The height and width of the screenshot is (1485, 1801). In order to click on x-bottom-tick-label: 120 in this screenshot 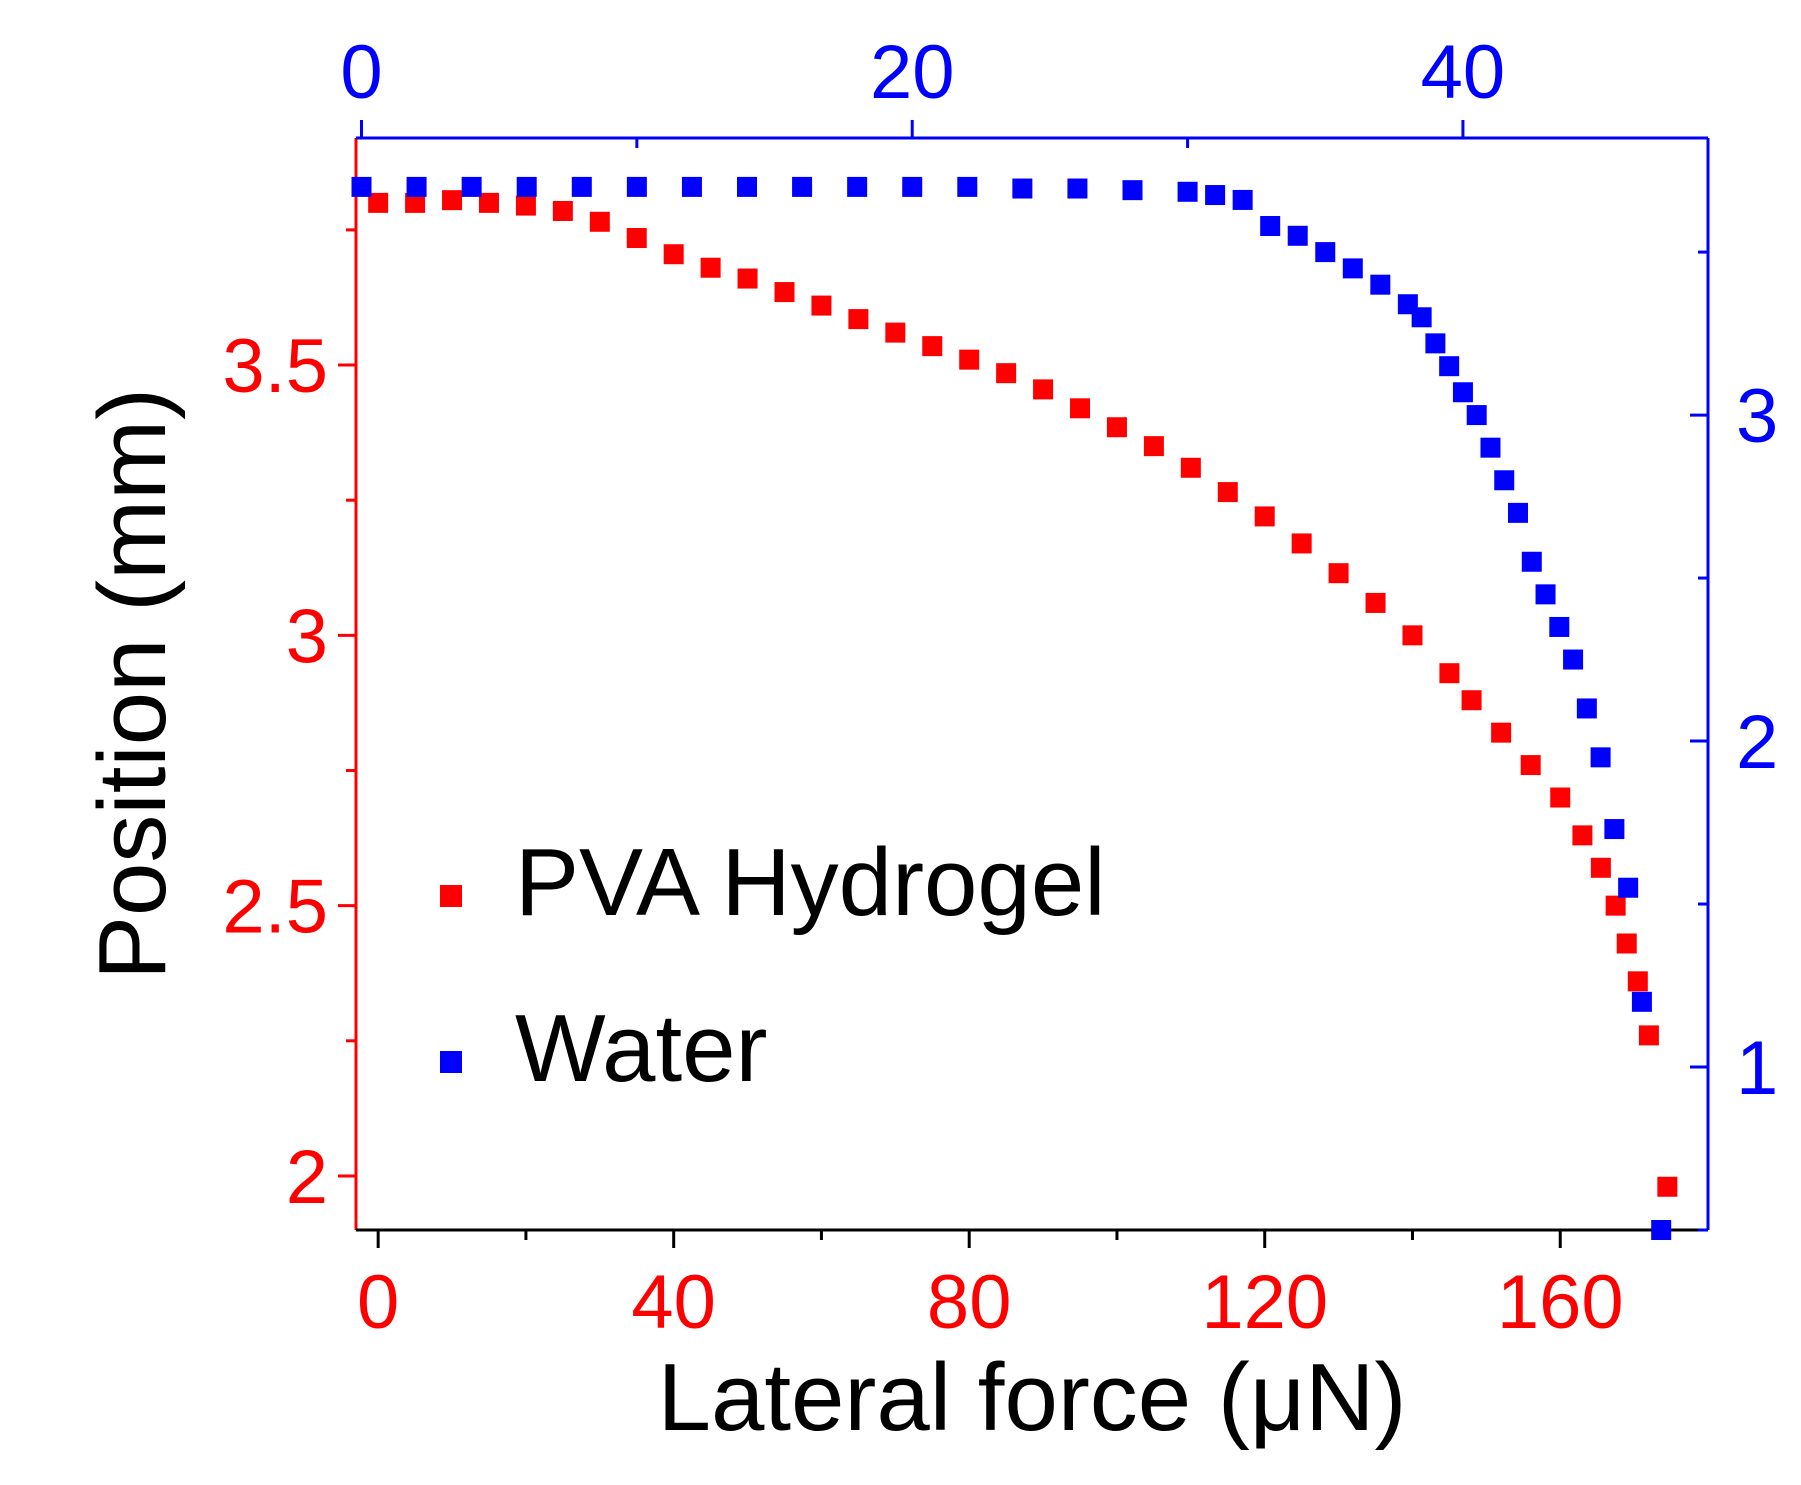, I will do `click(1264, 1302)`.